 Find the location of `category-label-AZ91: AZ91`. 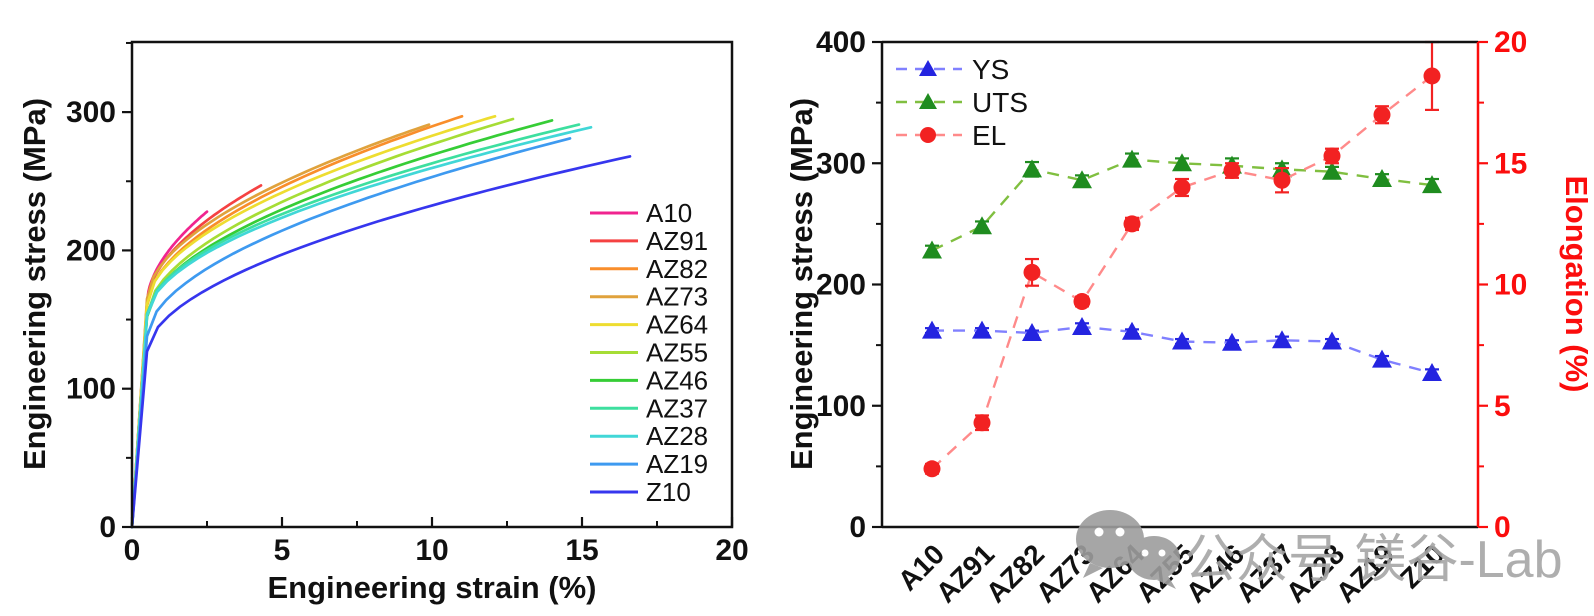

category-label-AZ91: AZ91 is located at coordinates (965, 573).